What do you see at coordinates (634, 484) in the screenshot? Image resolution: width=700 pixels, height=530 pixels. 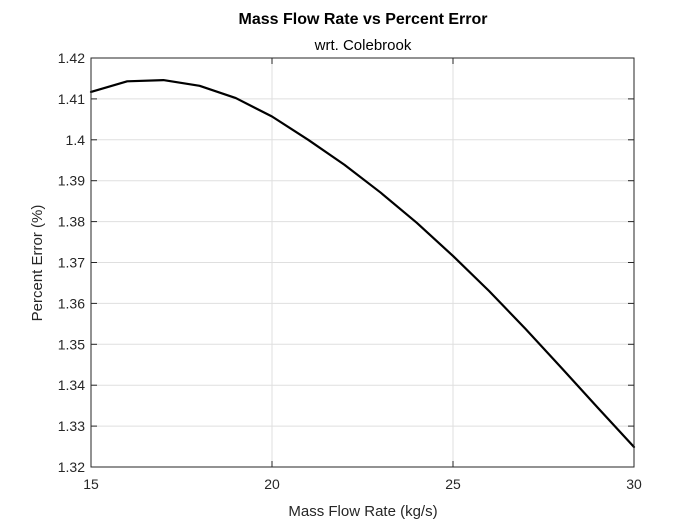 I see `x-tick-label: 30` at bounding box center [634, 484].